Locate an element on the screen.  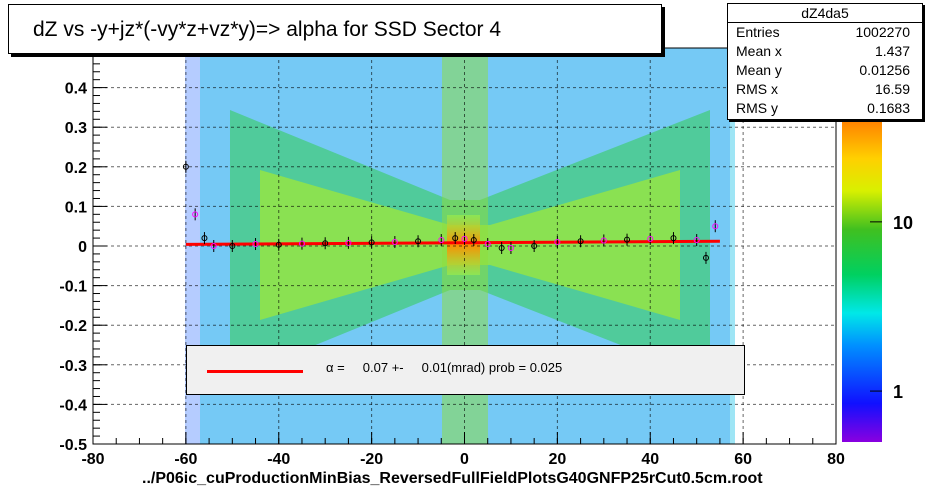
stats-value: 0.1683 is located at coordinates (888, 108).